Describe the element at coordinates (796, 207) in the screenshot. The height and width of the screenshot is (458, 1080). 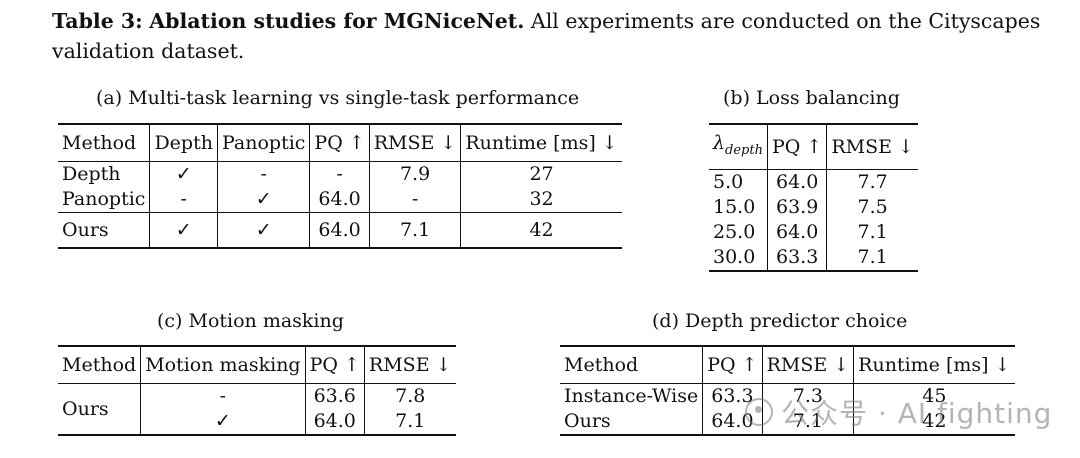
I see `table-cell: 63.9` at that location.